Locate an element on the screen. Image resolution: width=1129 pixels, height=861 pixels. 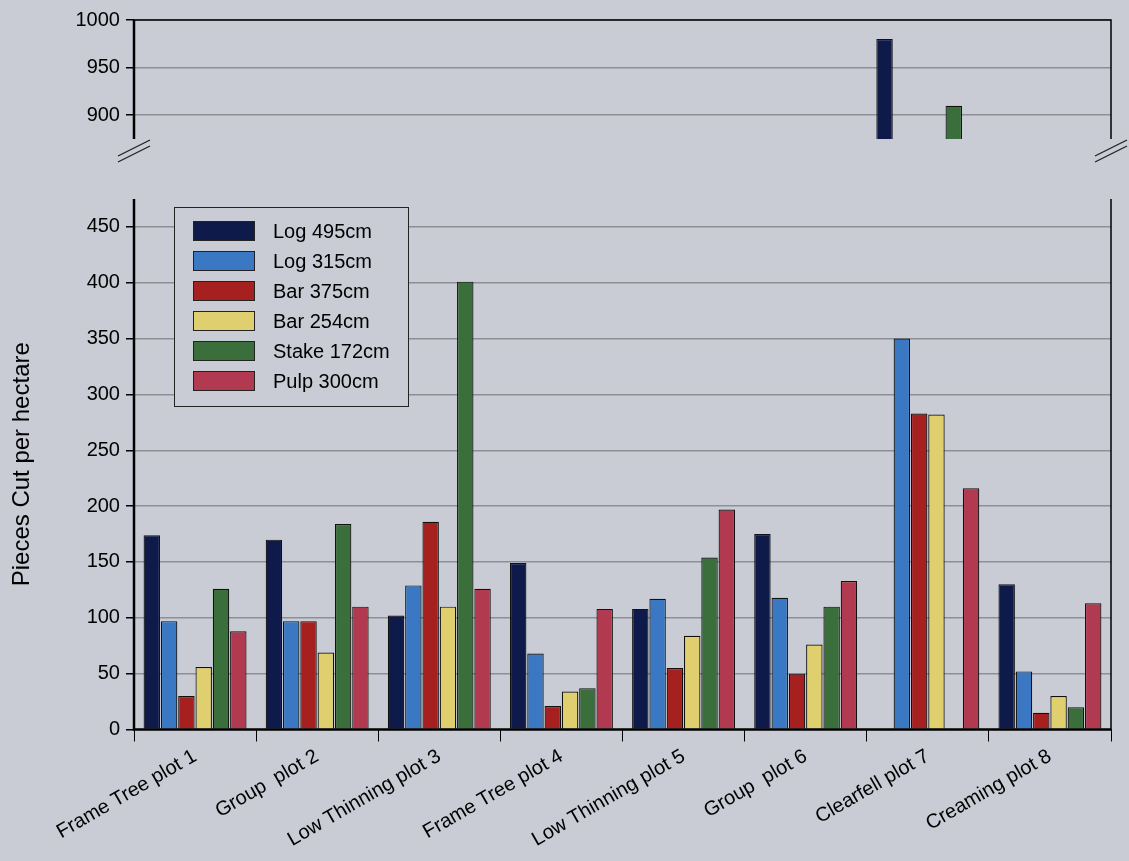
legend-label: Log 495cm is located at coordinates (322, 231).